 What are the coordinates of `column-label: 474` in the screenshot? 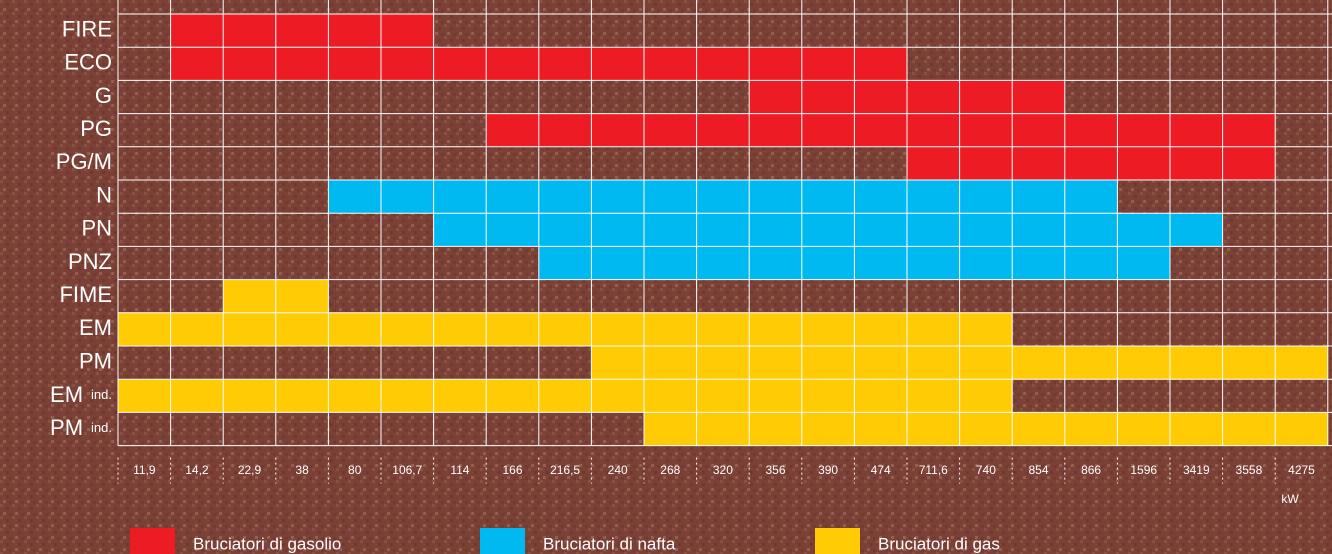 It's located at (881, 470).